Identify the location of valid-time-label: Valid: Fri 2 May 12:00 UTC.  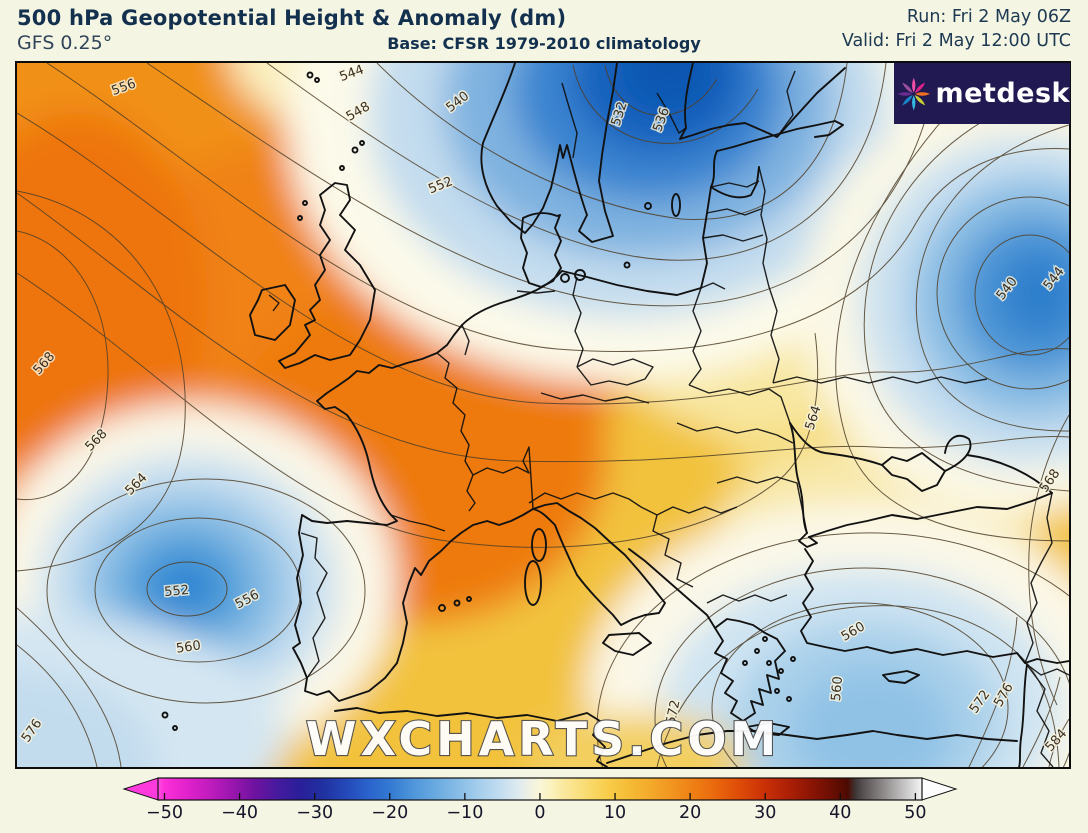
(956, 41).